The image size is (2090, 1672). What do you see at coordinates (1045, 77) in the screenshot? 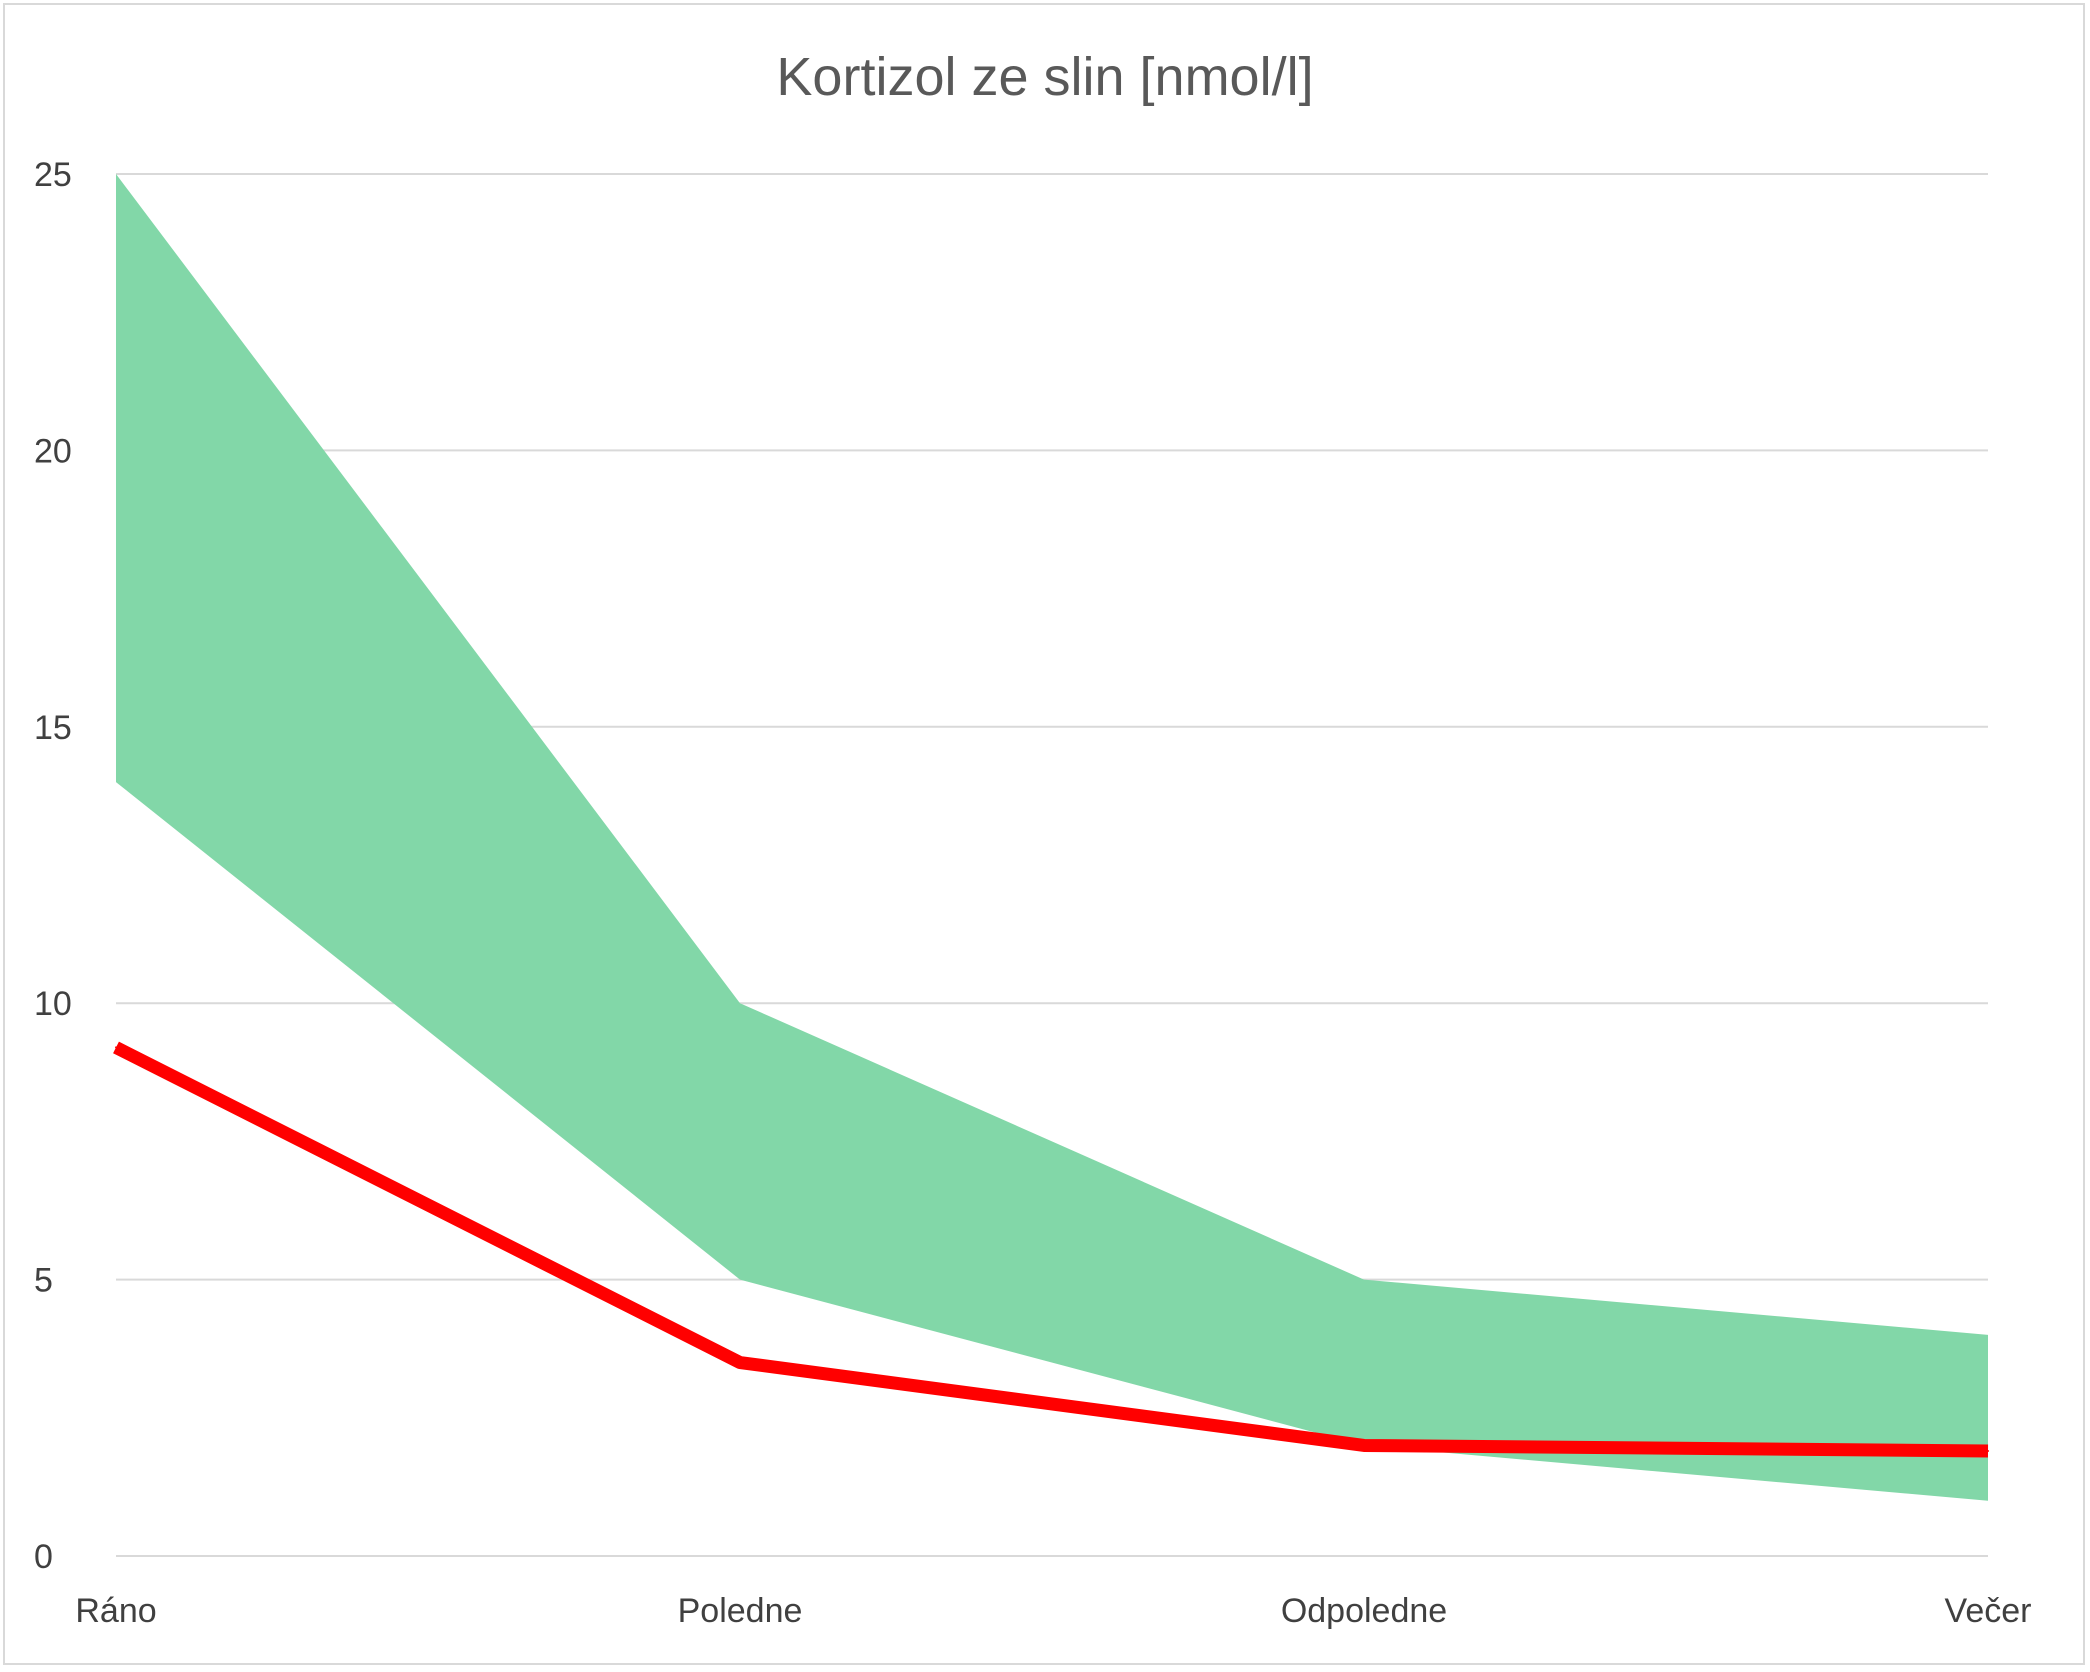
I see `chart-title: Kortizol ze slin [nmol/l]` at bounding box center [1045, 77].